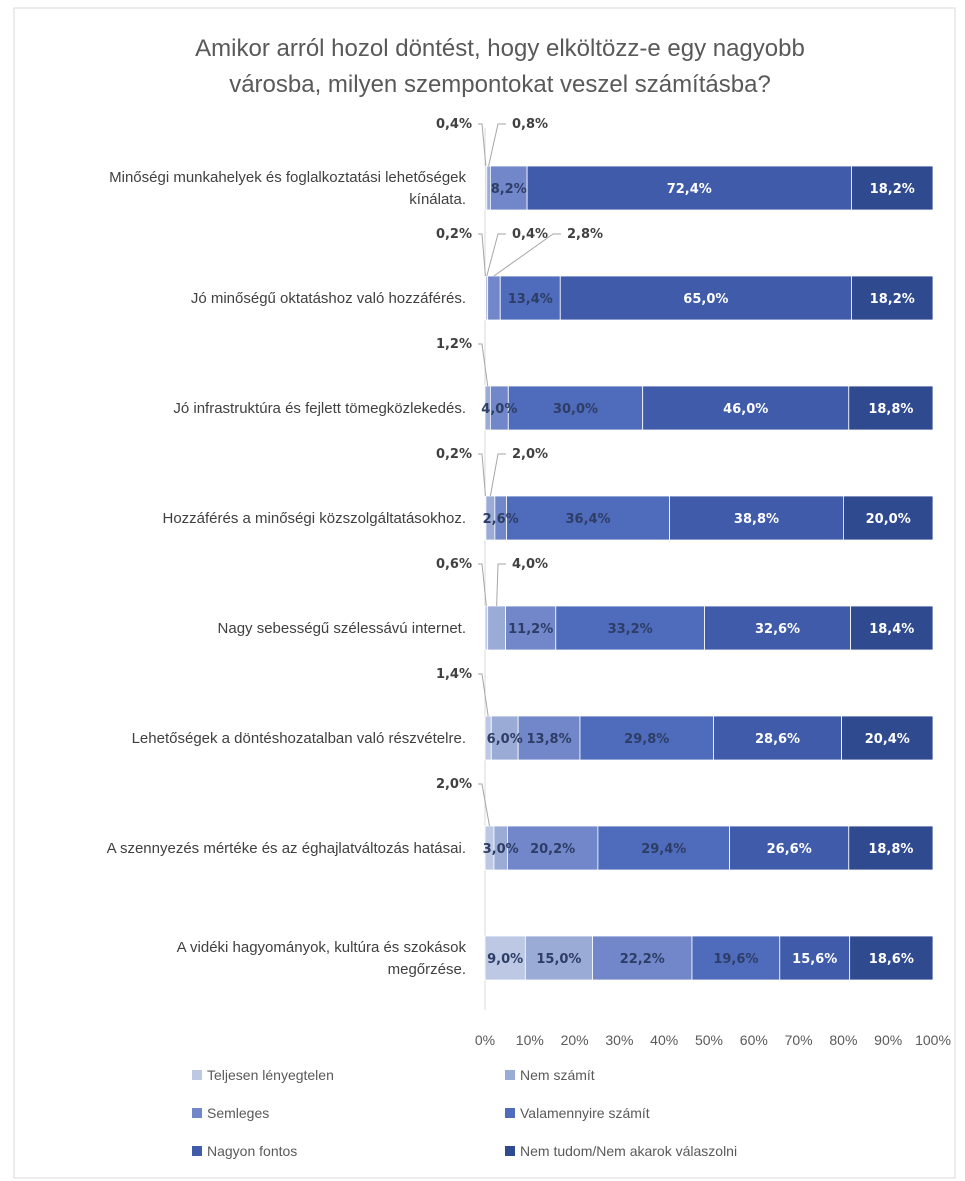 Image resolution: width=965 pixels, height=1181 pixels. What do you see at coordinates (754, 1040) in the screenshot?
I see `x-tick-label: 60%` at bounding box center [754, 1040].